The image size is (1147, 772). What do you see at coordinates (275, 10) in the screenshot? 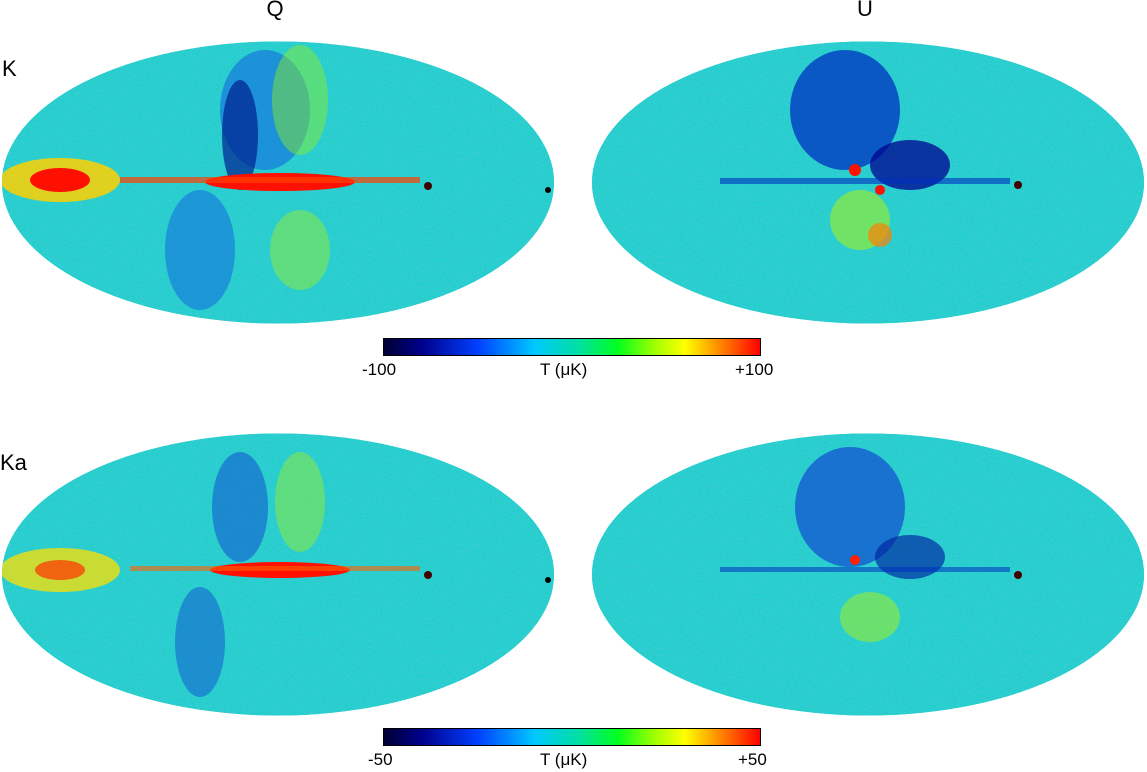
I see `column-label-q: Q` at bounding box center [275, 10].